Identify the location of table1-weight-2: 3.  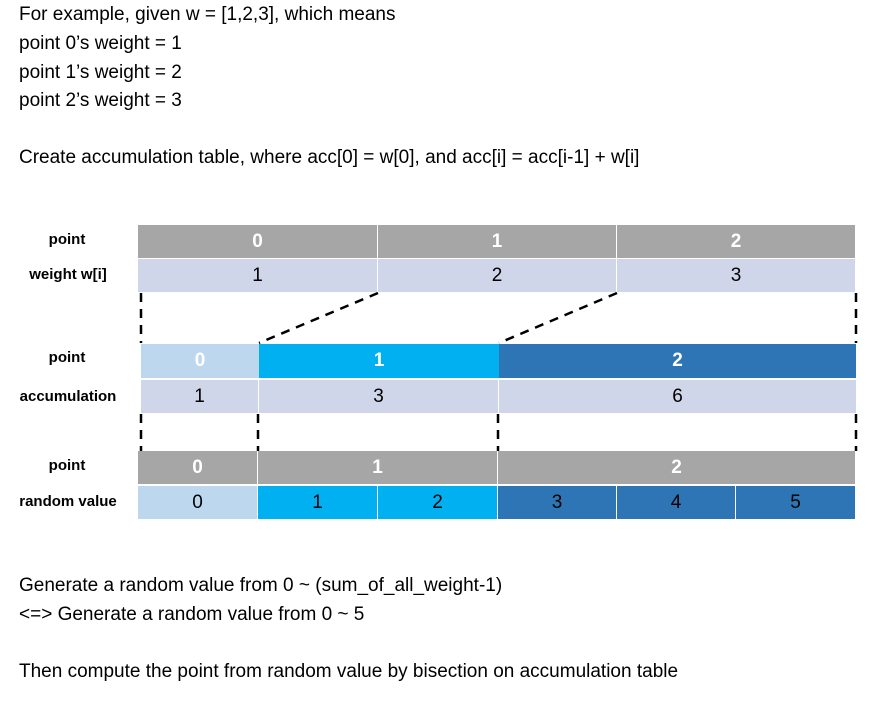
(736, 275).